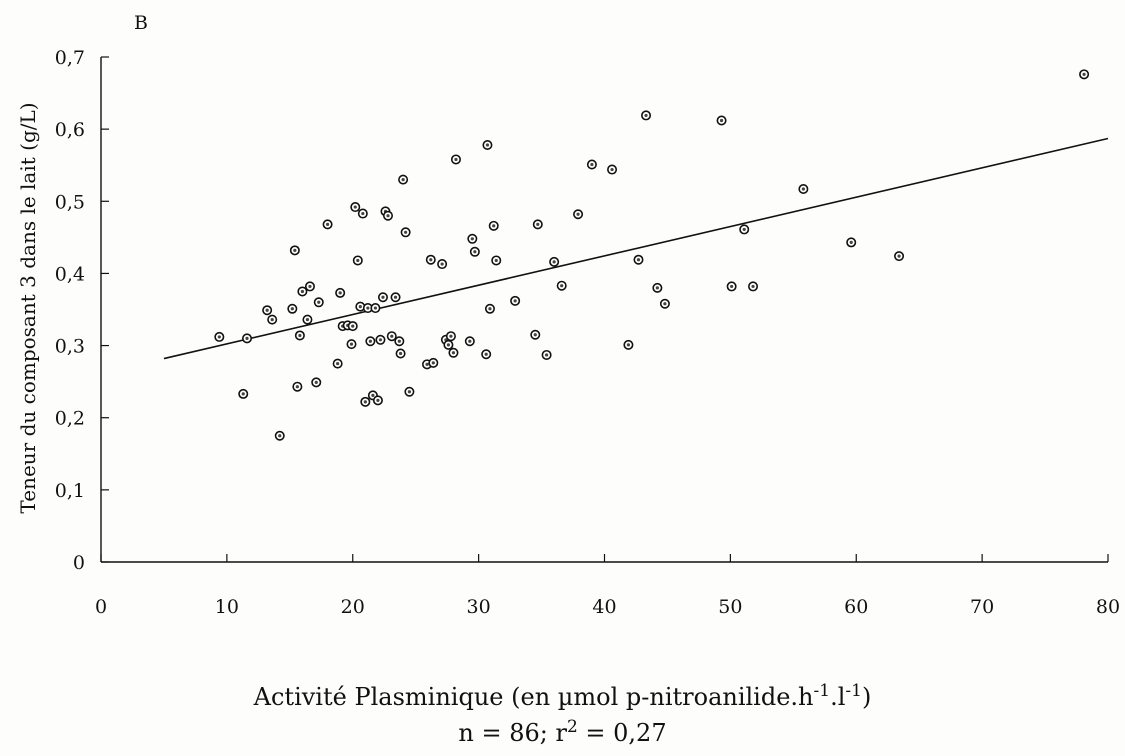 Image resolution: width=1125 pixels, height=756 pixels. What do you see at coordinates (982, 607) in the screenshot?
I see `x-tick-label: 70` at bounding box center [982, 607].